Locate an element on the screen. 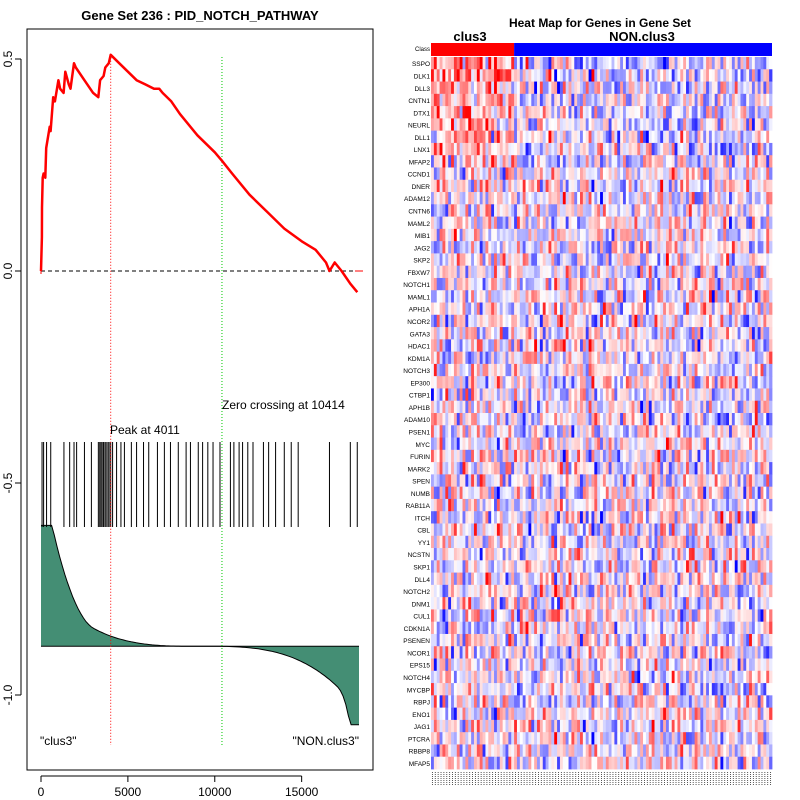  gene-label: NUMB is located at coordinates (420, 494).